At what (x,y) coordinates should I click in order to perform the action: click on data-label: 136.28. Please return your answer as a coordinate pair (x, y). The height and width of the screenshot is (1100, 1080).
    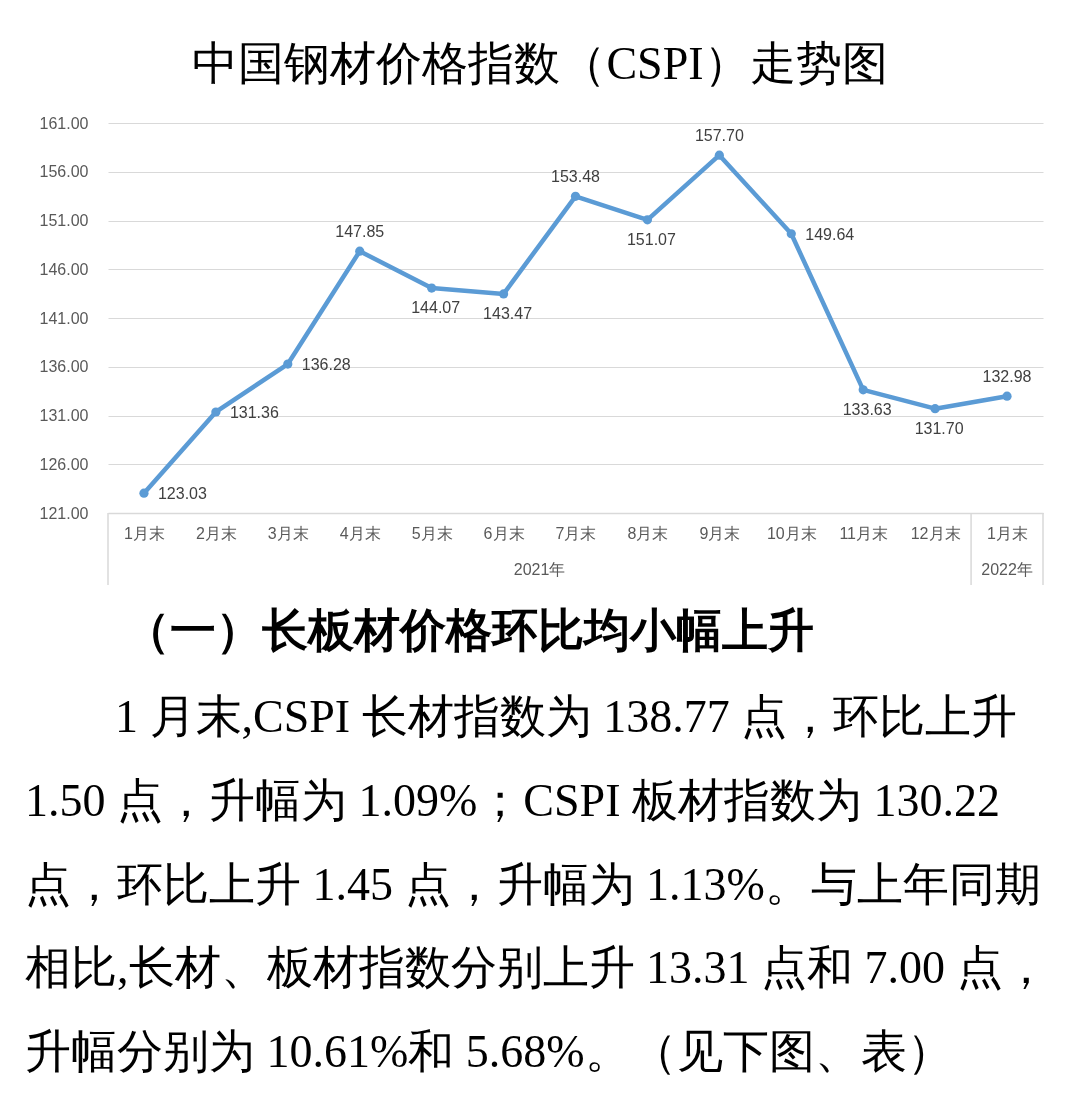
    Looking at the image, I should click on (326, 365).